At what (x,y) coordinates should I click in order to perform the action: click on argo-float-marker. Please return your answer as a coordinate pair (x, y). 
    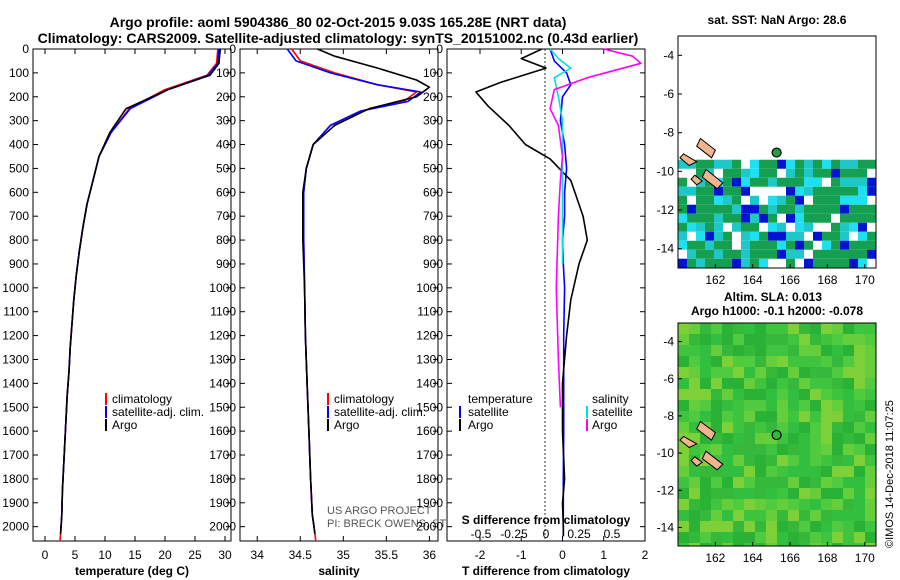
    Looking at the image, I should click on (776, 435).